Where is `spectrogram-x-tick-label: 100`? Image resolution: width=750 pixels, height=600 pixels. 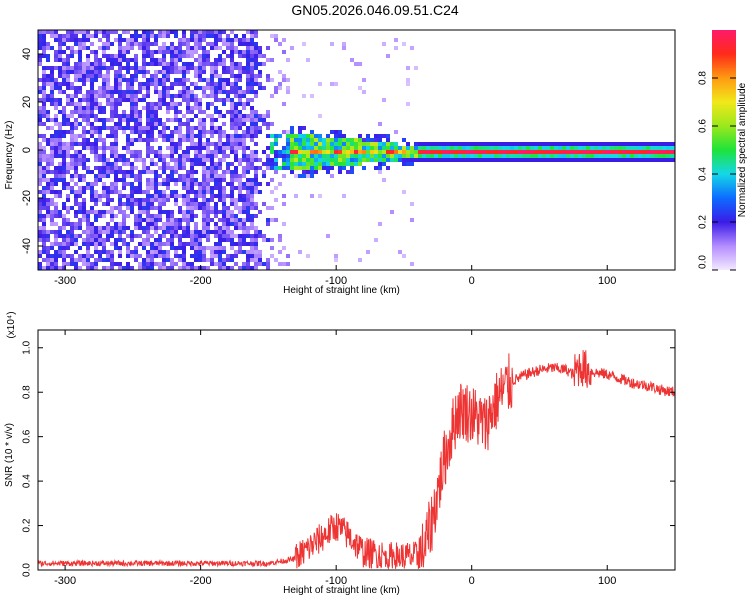 spectrogram-x-tick-label: 100 is located at coordinates (607, 281).